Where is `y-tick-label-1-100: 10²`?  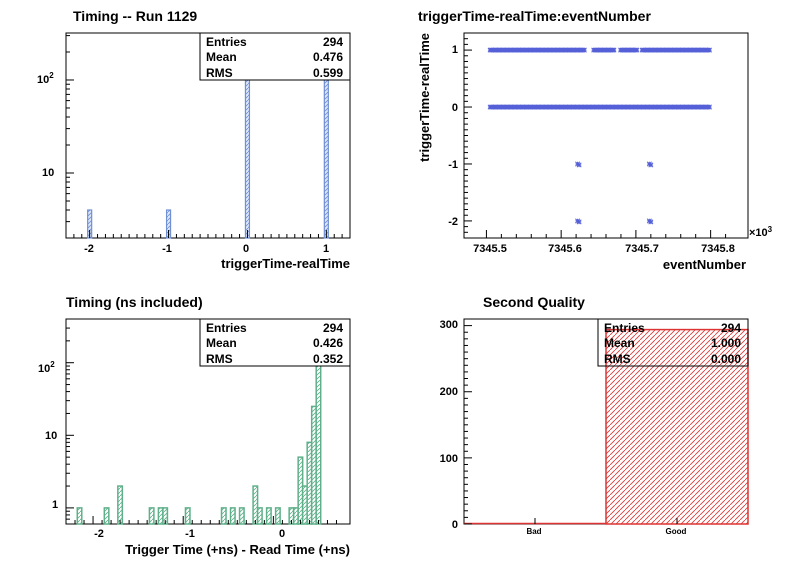
y-tick-label-1-100: 10² is located at coordinates (45, 78).